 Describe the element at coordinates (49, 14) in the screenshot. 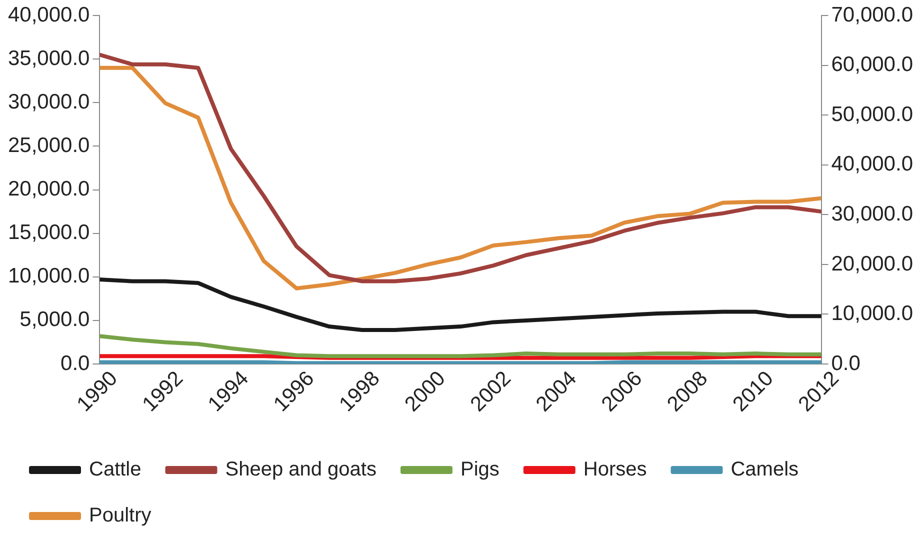

I see `y-tick-label: 40,000.0` at that location.